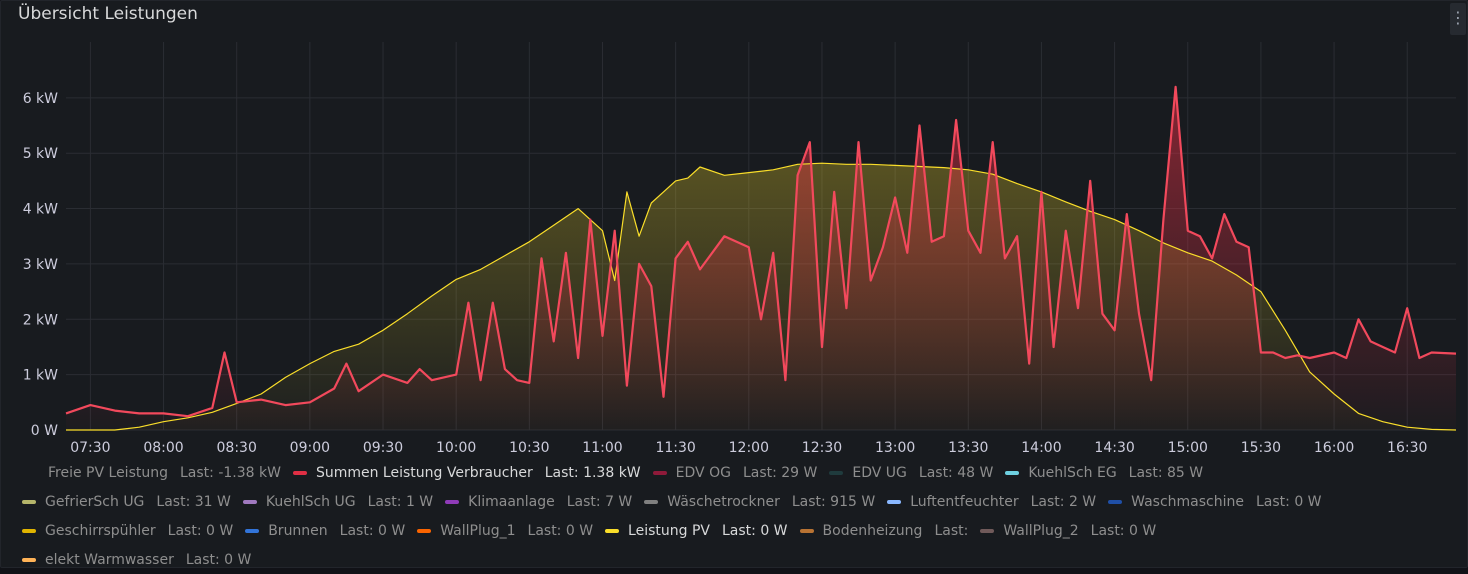 Image resolution: width=1468 pixels, height=574 pixels. Describe the element at coordinates (599, 501) in the screenshot. I see `legend-last-value: Last: 7 W` at that location.